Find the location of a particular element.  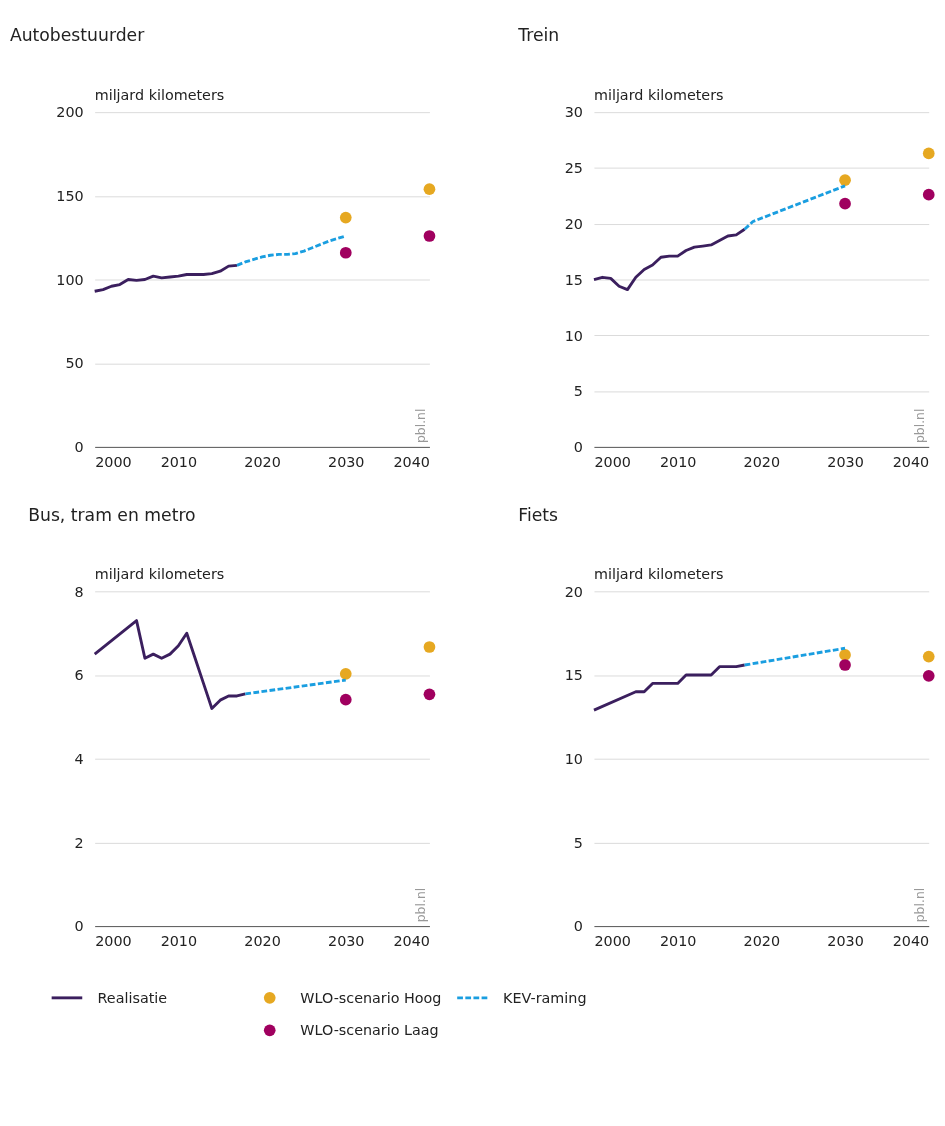

y-tick-label: 2 is located at coordinates (79, 842).